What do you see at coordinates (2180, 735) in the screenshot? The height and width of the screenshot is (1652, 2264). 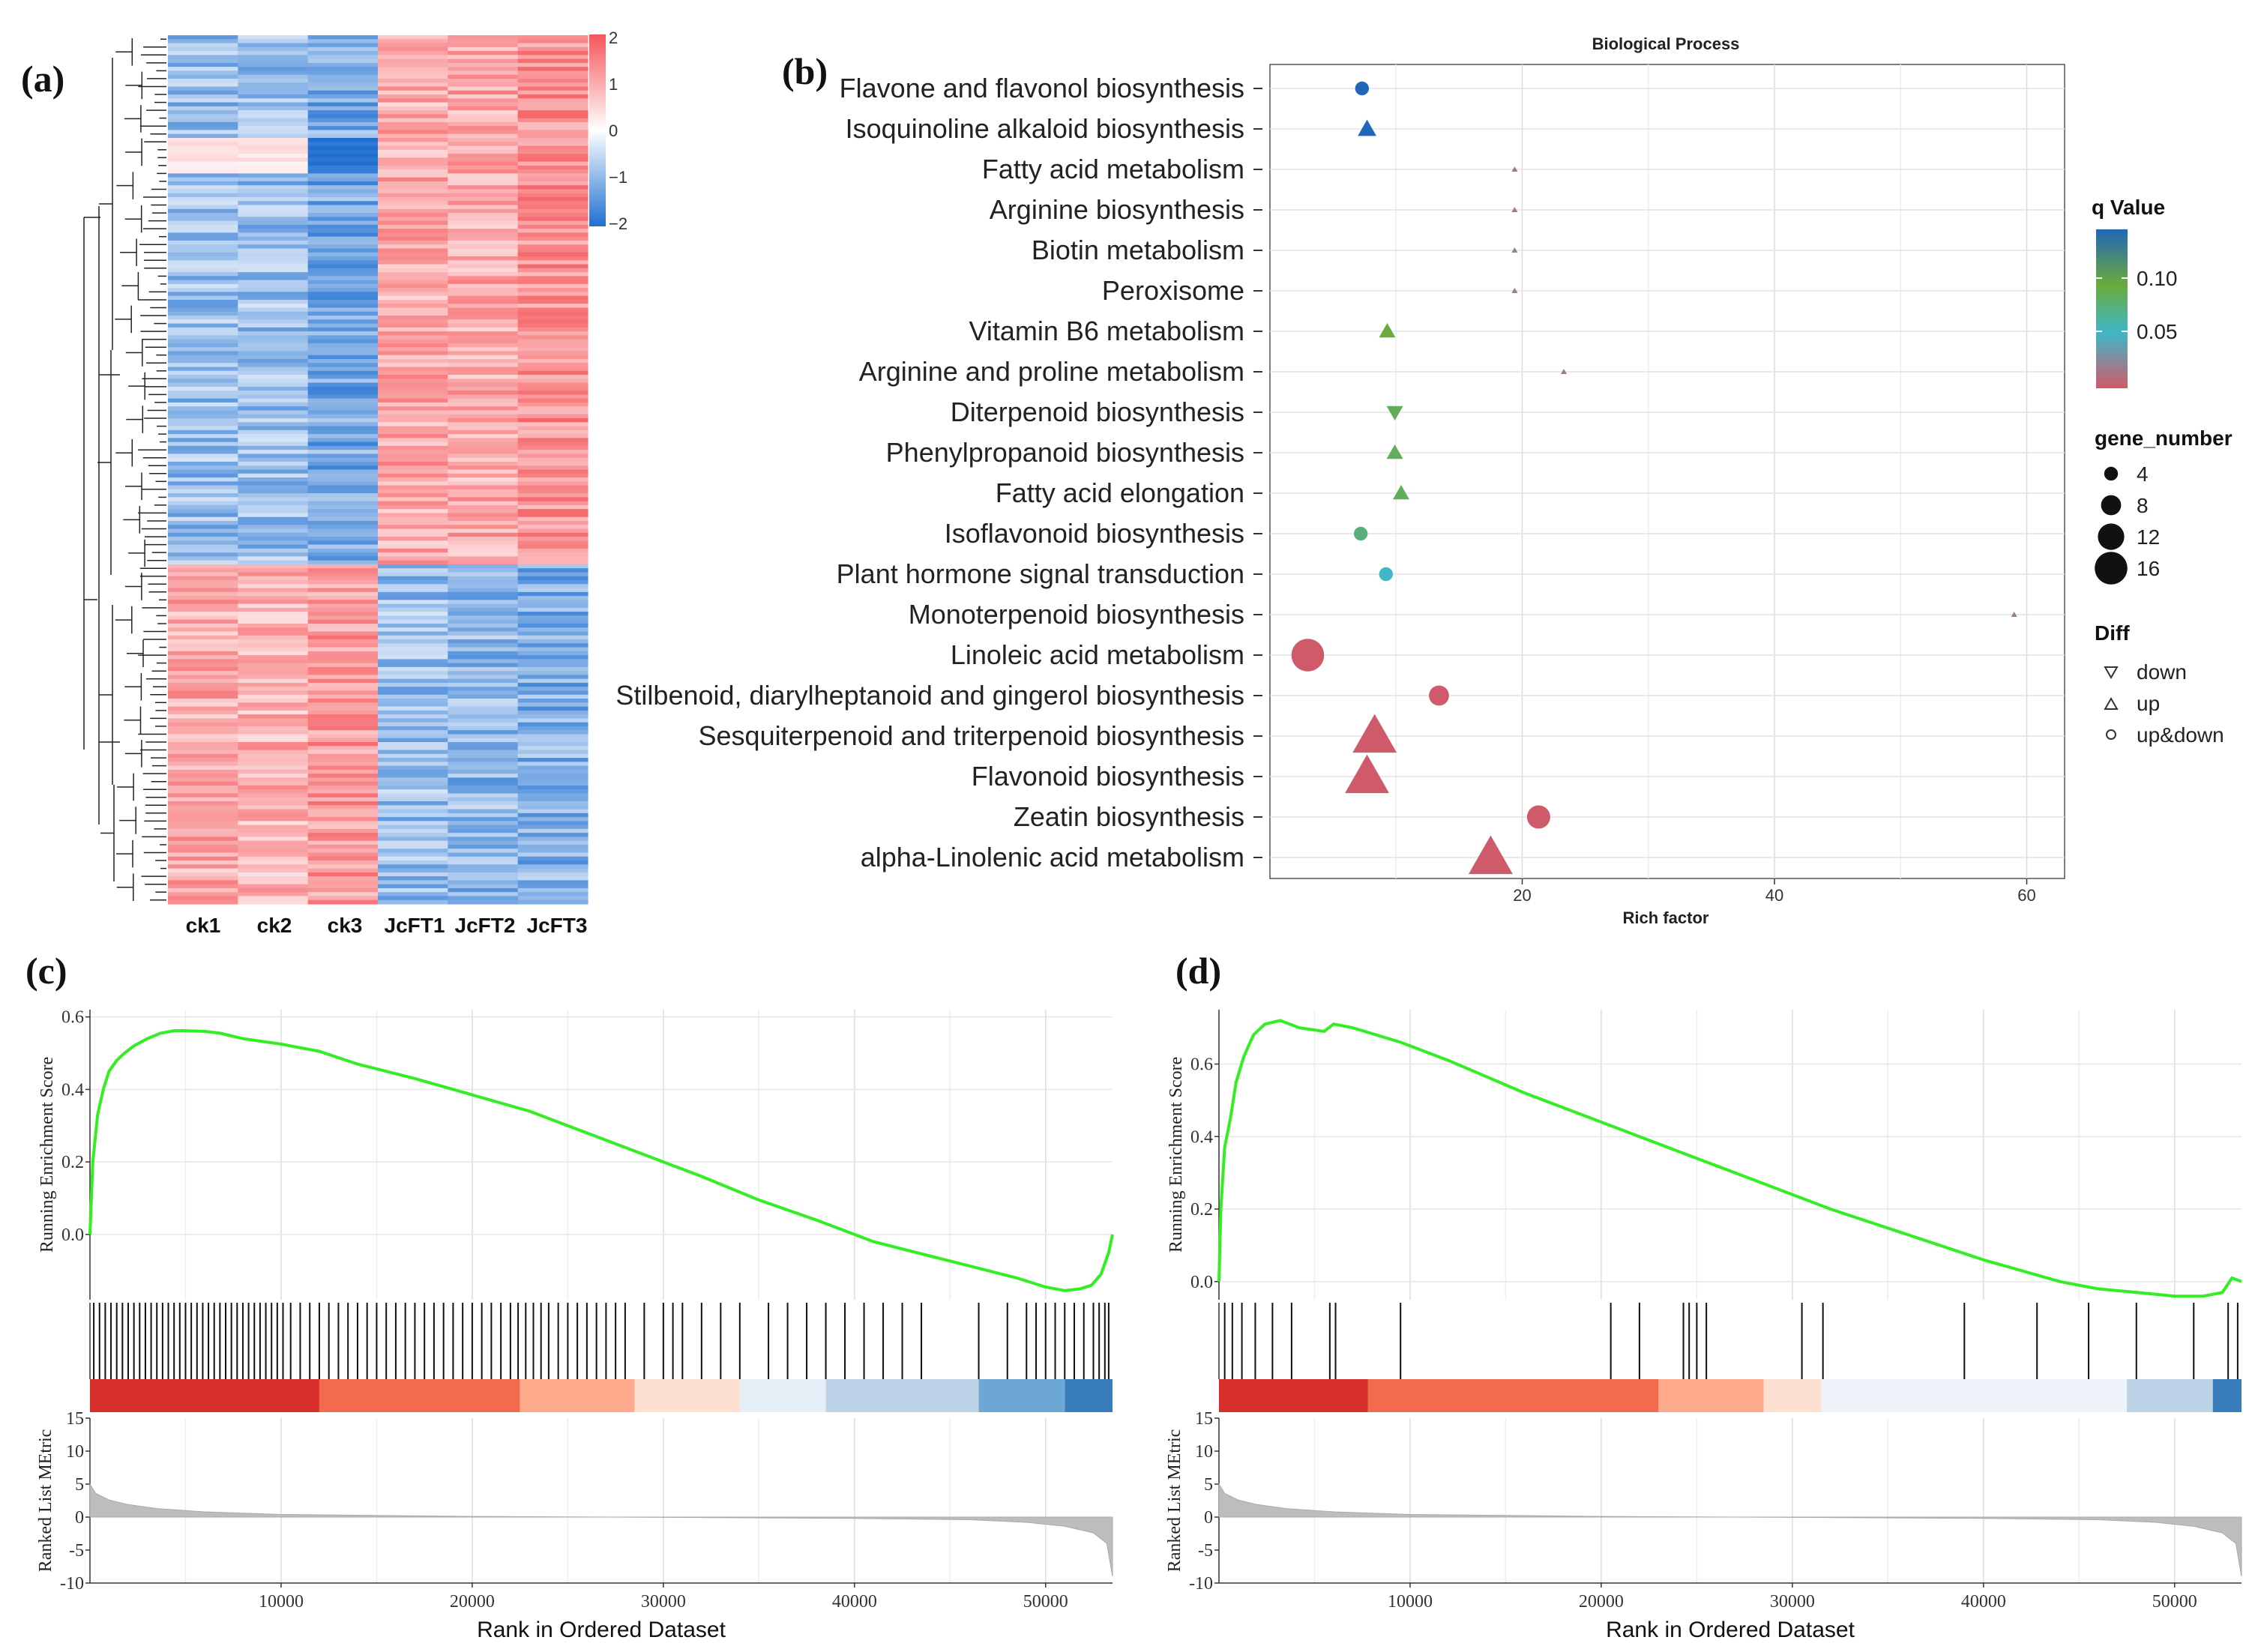 I see `legend-diff-updown: up&down` at bounding box center [2180, 735].